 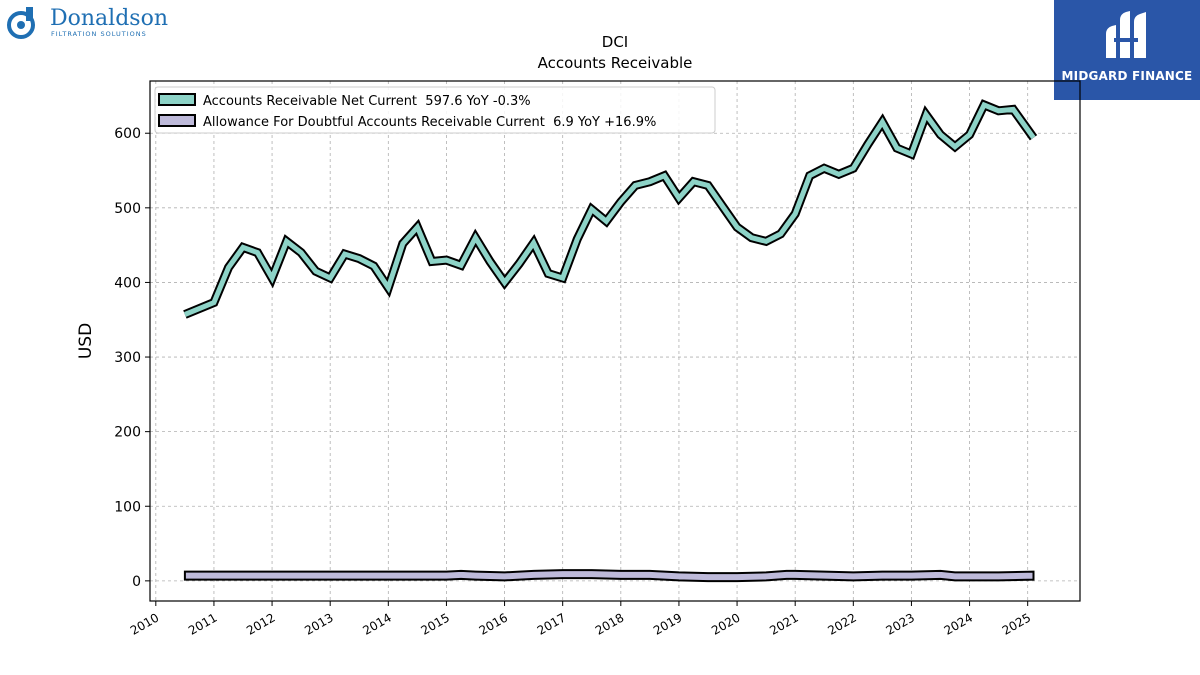 What do you see at coordinates (86, 341) in the screenshot?
I see `y-axis-label: USD` at bounding box center [86, 341].